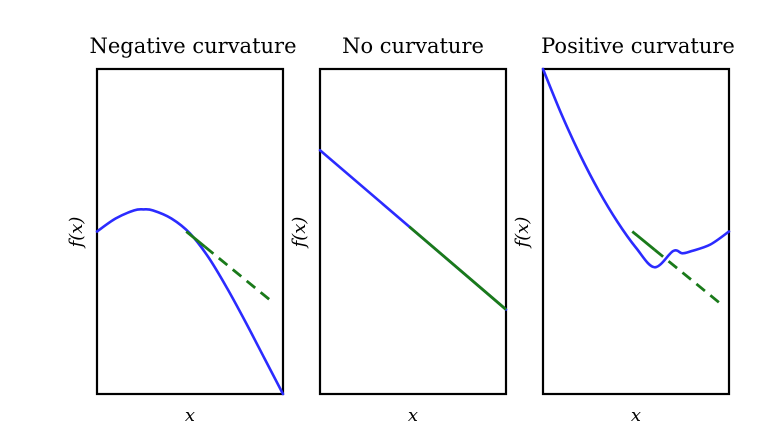 The image size is (784, 442). I want to click on panel-title: No curvature, so click(413, 46).